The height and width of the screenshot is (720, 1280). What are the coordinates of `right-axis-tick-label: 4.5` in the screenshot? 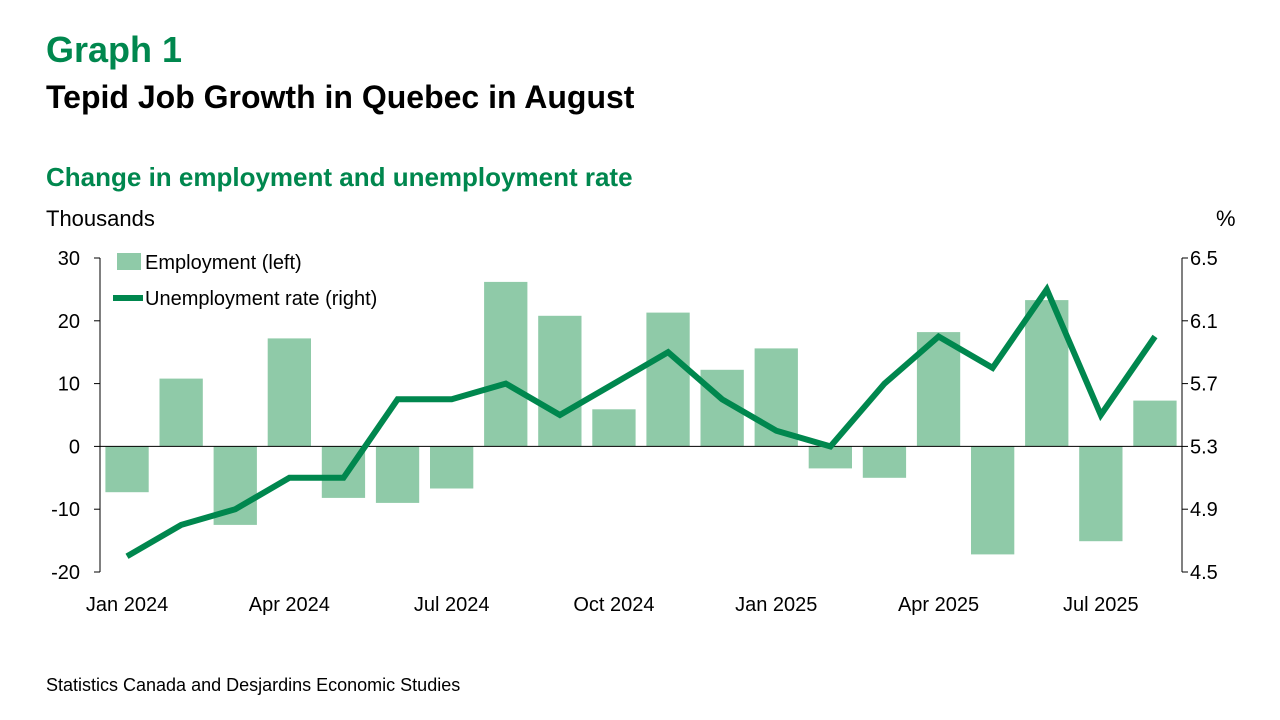 It's located at (1204, 573).